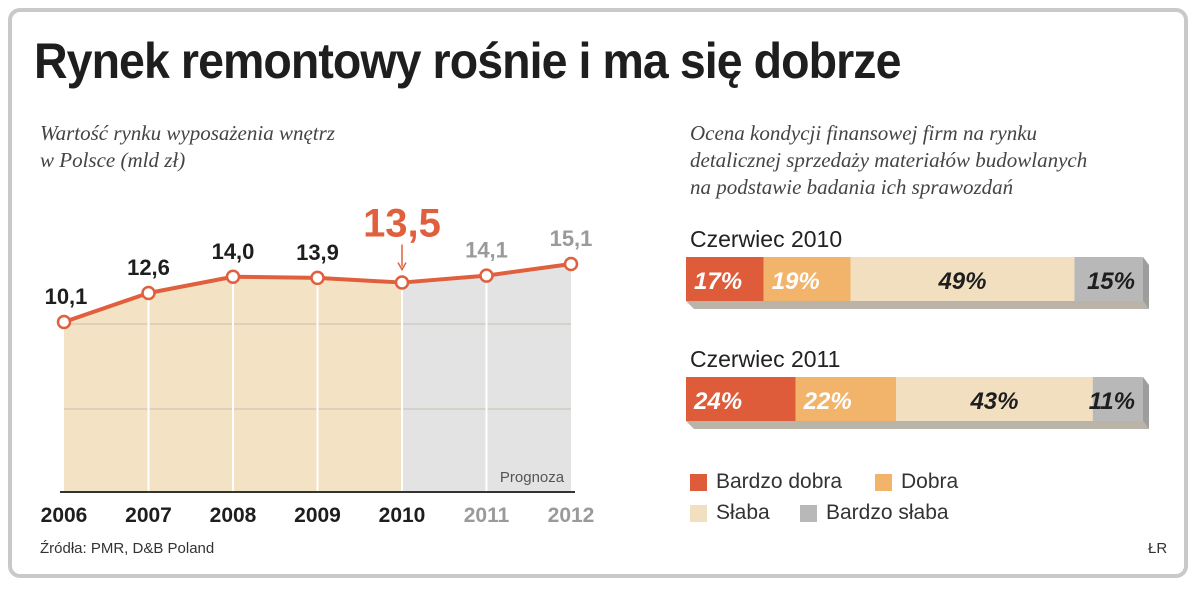 This screenshot has width=1200, height=590. What do you see at coordinates (402, 267) in the screenshot?
I see `highlight-arrow-head` at bounding box center [402, 267].